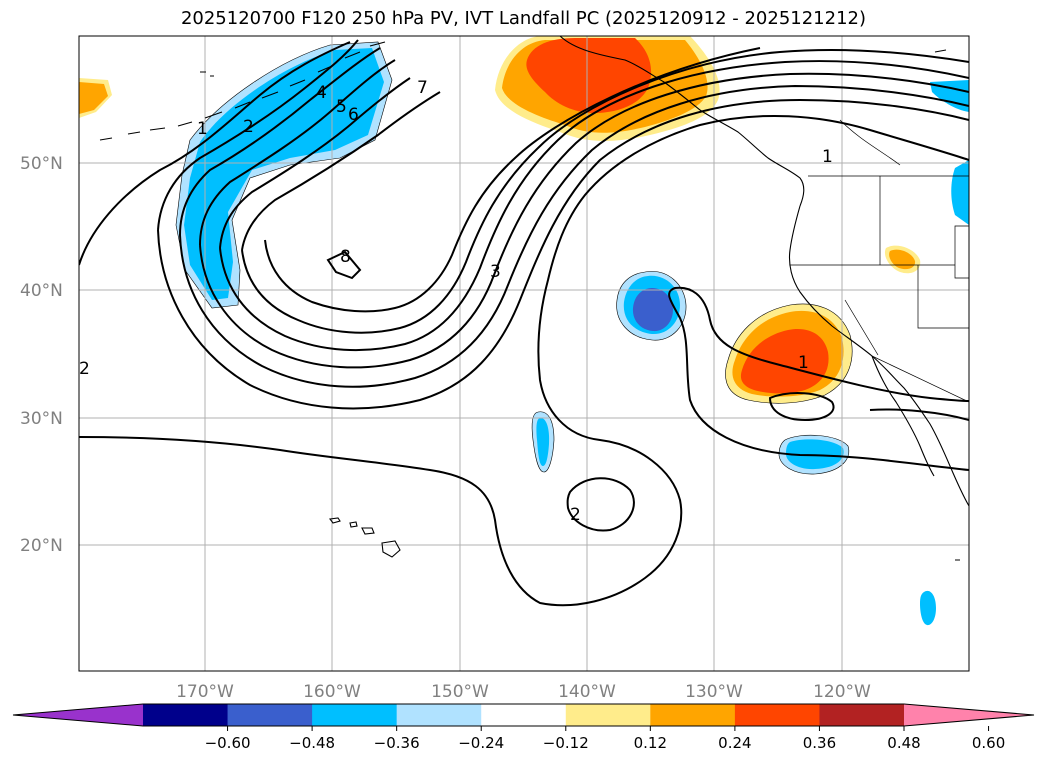  Describe the element at coordinates (969, 715) in the screenshot. I see `colorbar-extend-high` at that location.